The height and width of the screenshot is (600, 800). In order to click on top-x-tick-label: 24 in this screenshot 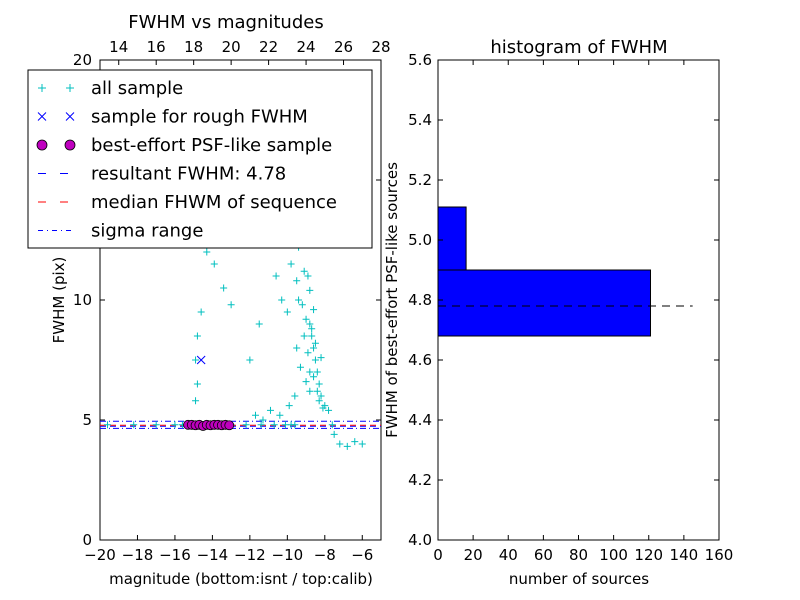, I will do `click(306, 47)`.